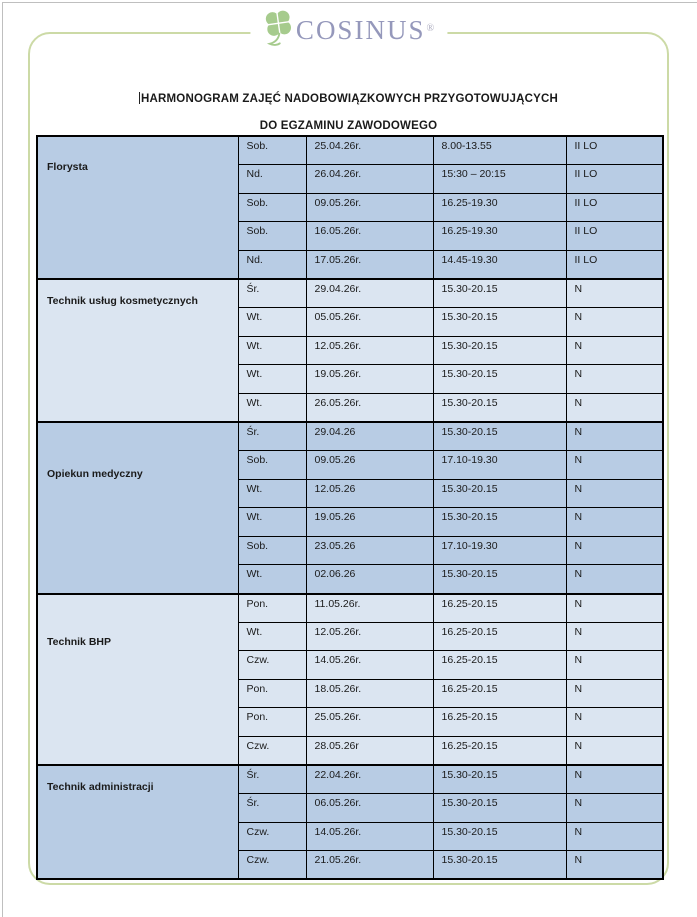  What do you see at coordinates (369, 665) in the screenshot?
I see `date-cell: 14.05.26r.` at bounding box center [369, 665].